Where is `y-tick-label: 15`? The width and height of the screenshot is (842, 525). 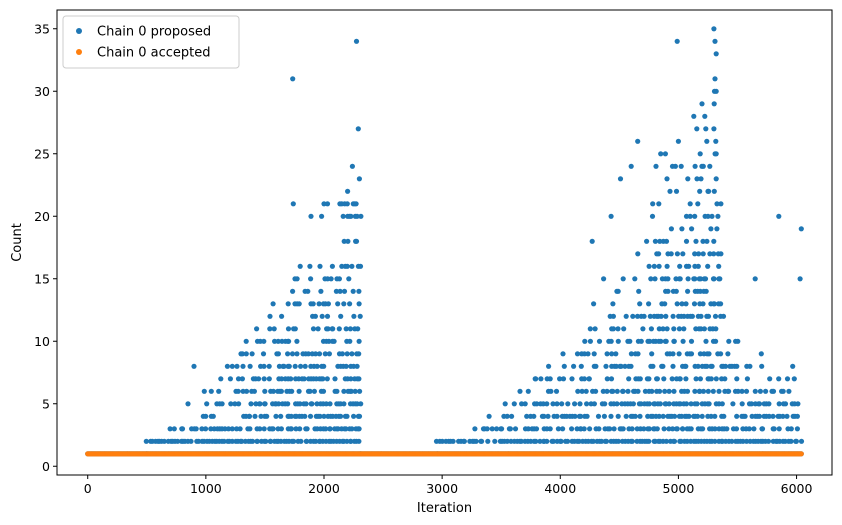 y-tick-label: 15 is located at coordinates (42, 278).